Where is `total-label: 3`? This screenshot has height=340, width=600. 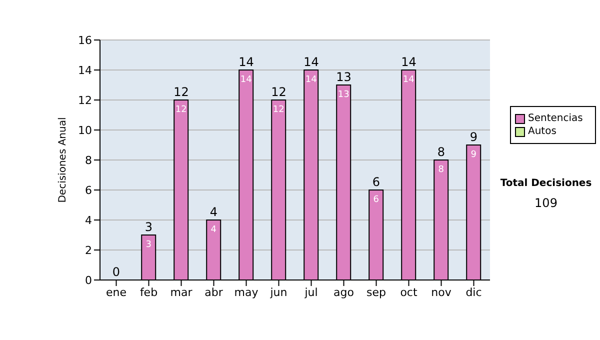 total-label: 3 is located at coordinates (148, 227).